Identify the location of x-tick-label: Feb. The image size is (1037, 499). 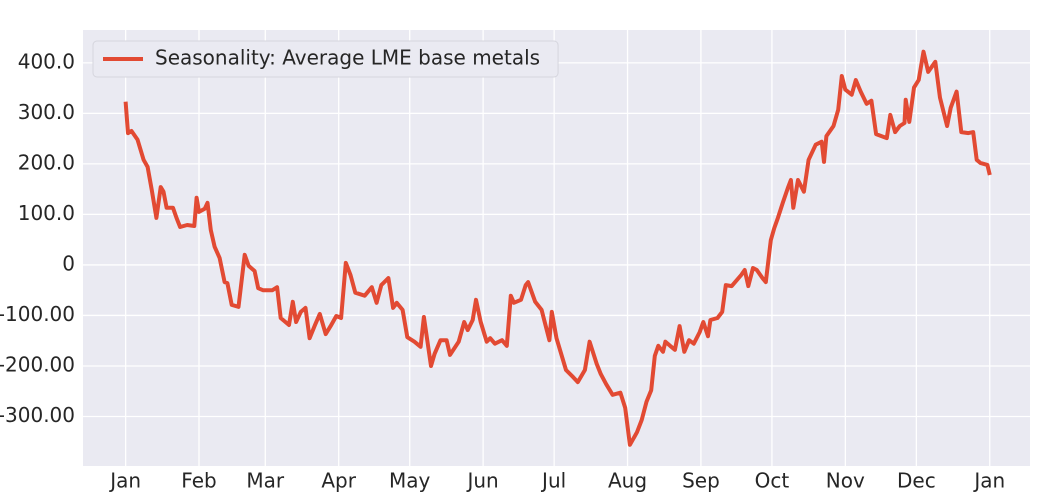
(198, 481).